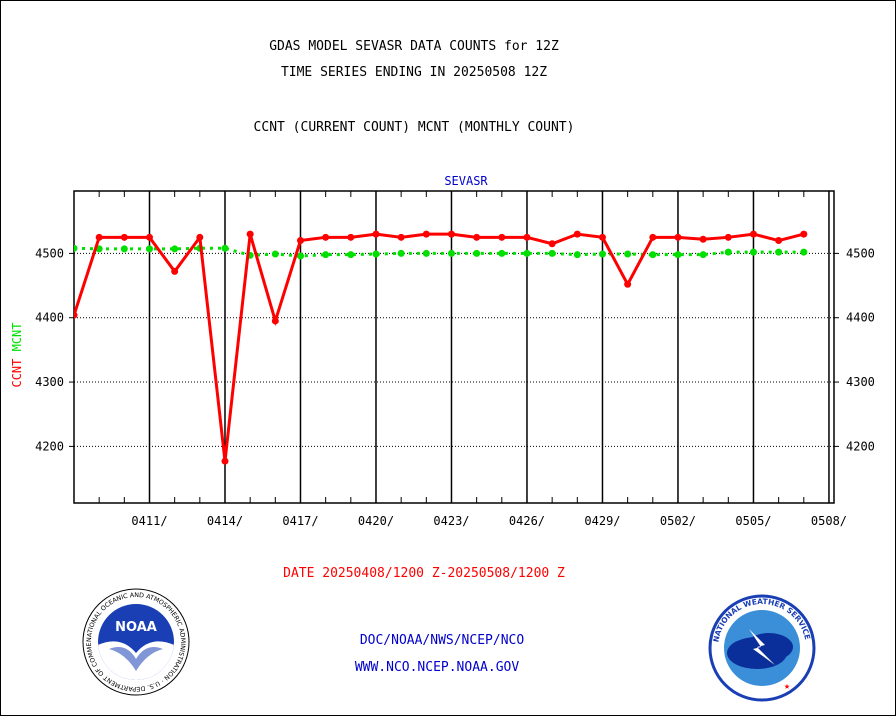 This screenshot has width=896, height=716. What do you see at coordinates (149, 521) in the screenshot?
I see `x-tick-label: 0411/` at bounding box center [149, 521].